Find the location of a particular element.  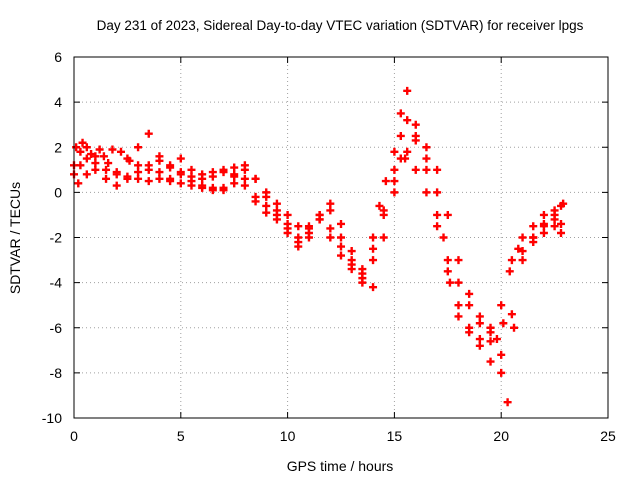

y-tick-label: -8 is located at coordinates (56, 373).